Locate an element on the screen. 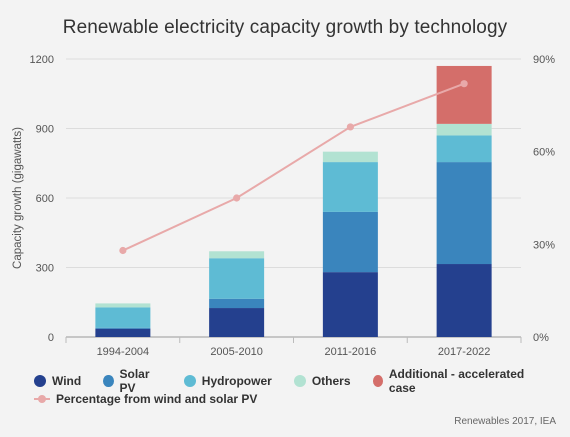 This screenshot has height=437, width=570. legend-label-accelerated: Additional - accelerated case is located at coordinates (456, 381).